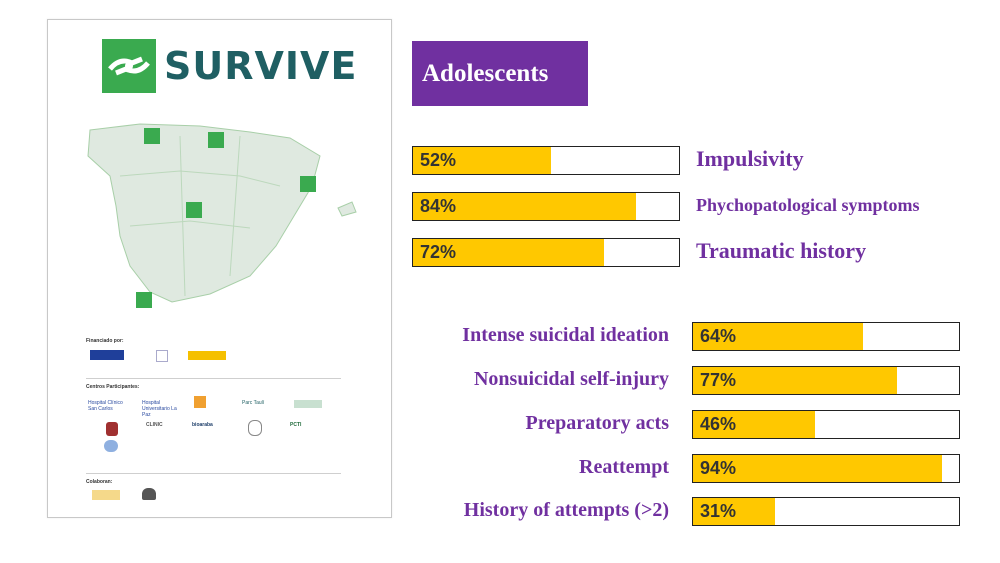 The height and width of the screenshot is (563, 1000). Describe the element at coordinates (99, 482) in the screenshot. I see `collab-label: Colaboran:` at that location.